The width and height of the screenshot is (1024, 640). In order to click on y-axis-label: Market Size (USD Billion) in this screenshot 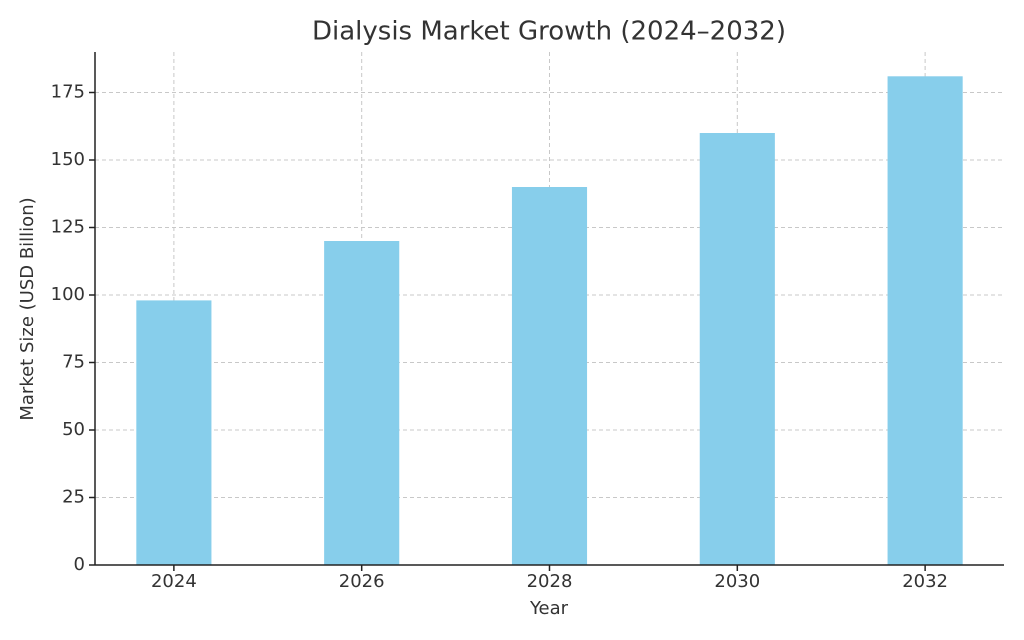, I will do `click(27, 308)`.